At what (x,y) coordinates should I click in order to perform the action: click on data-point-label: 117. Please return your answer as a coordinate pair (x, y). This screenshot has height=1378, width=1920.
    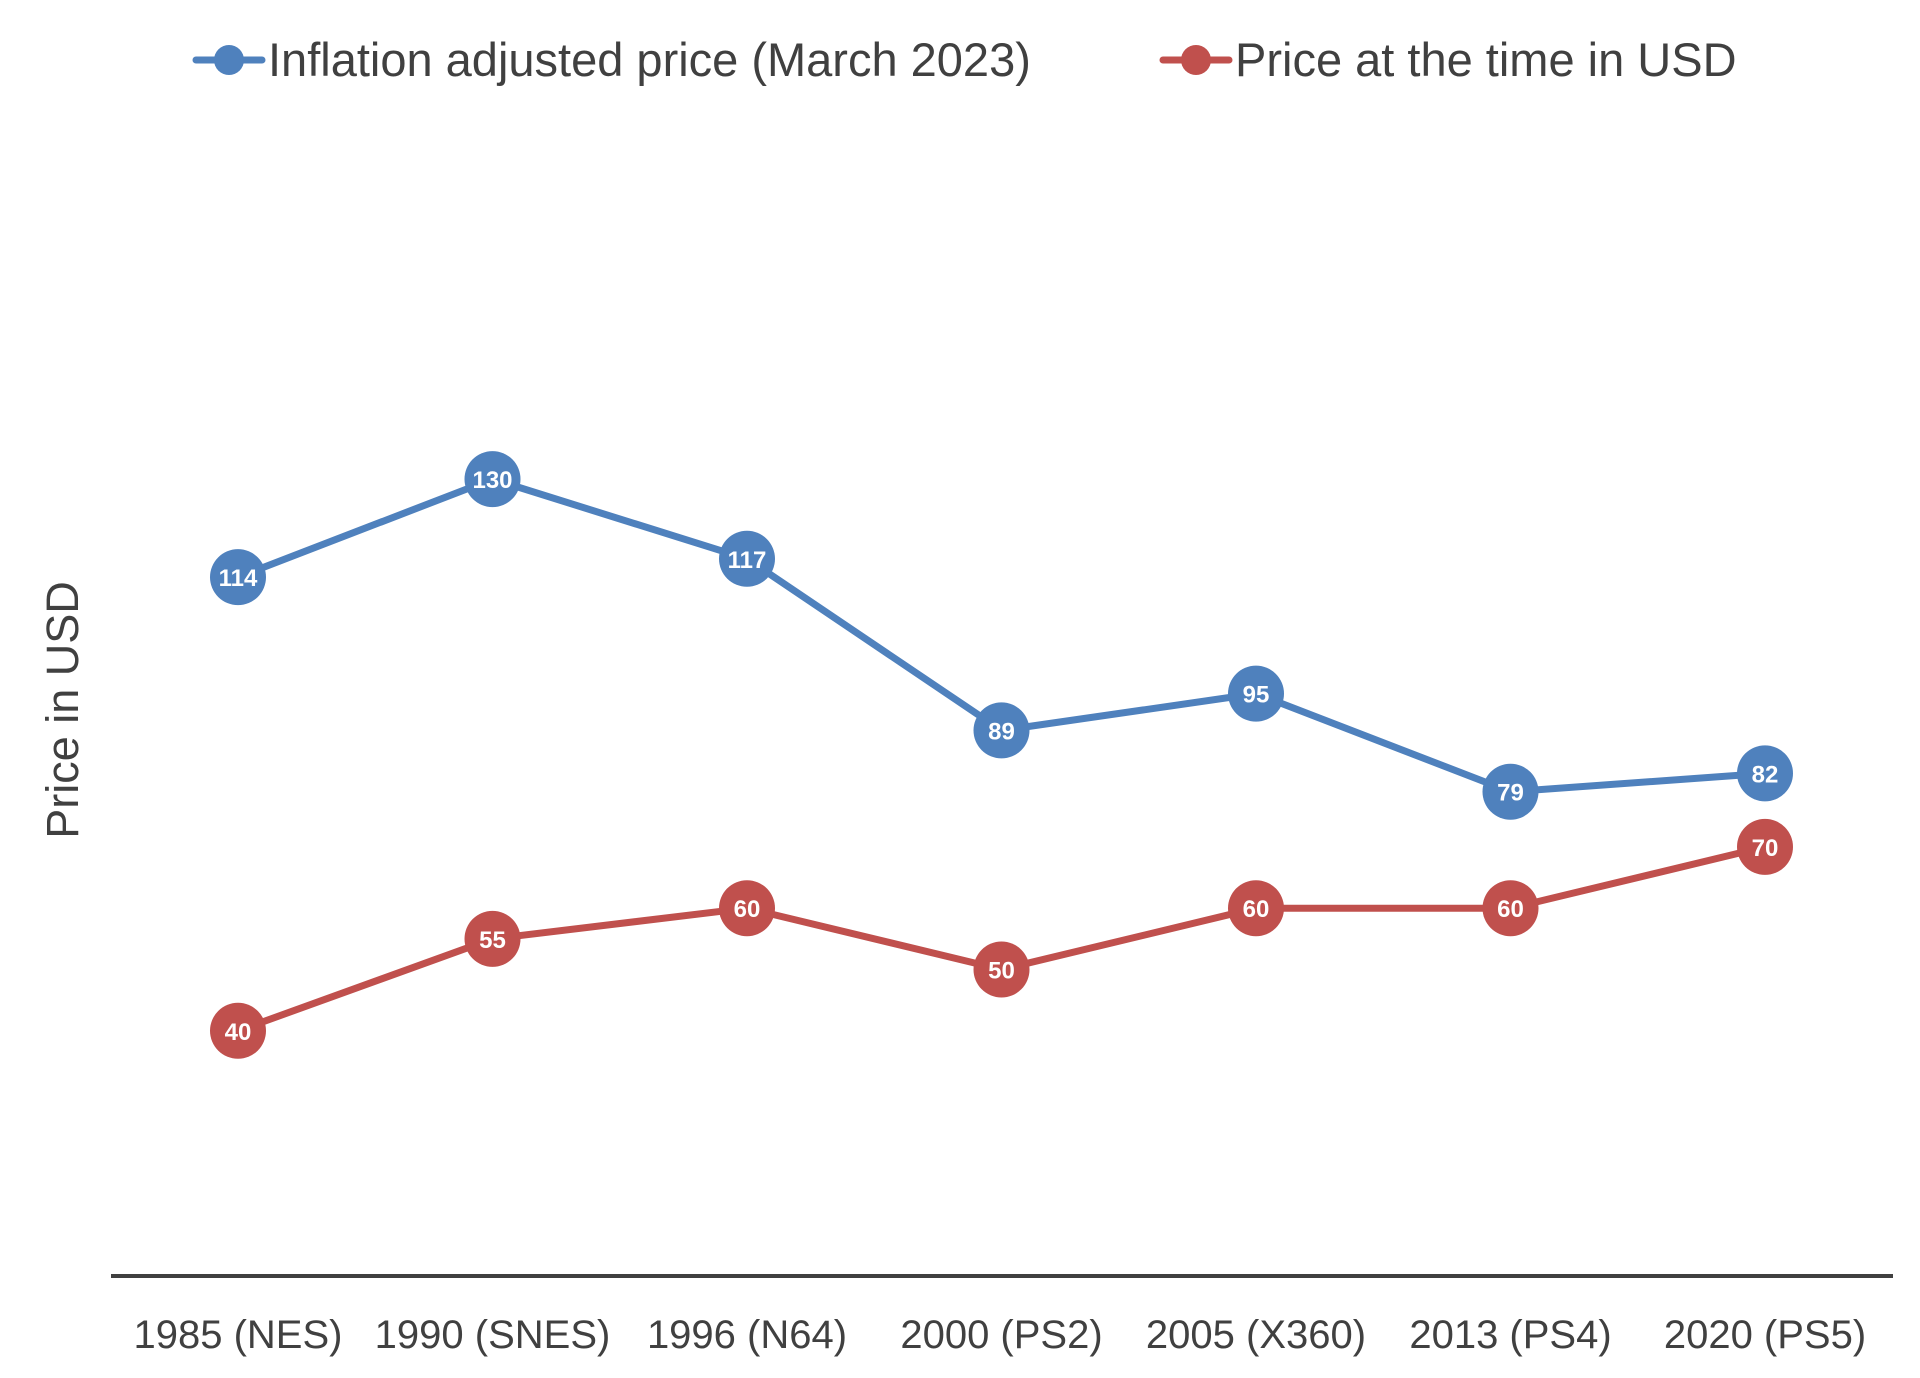
    Looking at the image, I should click on (747, 560).